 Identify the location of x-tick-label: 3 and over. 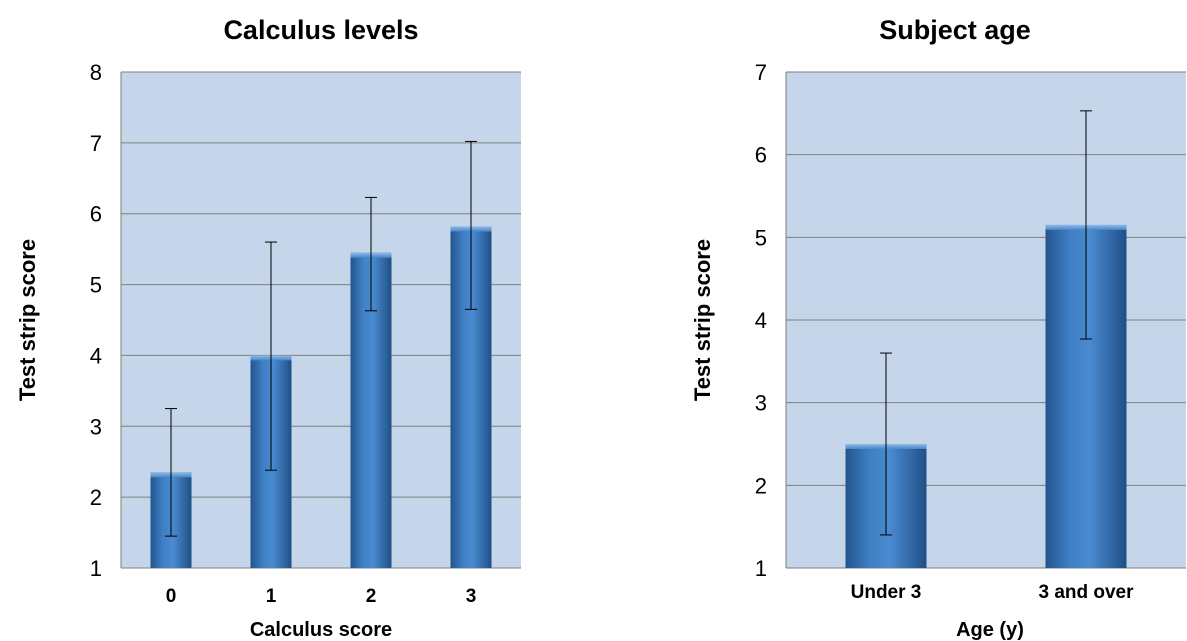
(1086, 592).